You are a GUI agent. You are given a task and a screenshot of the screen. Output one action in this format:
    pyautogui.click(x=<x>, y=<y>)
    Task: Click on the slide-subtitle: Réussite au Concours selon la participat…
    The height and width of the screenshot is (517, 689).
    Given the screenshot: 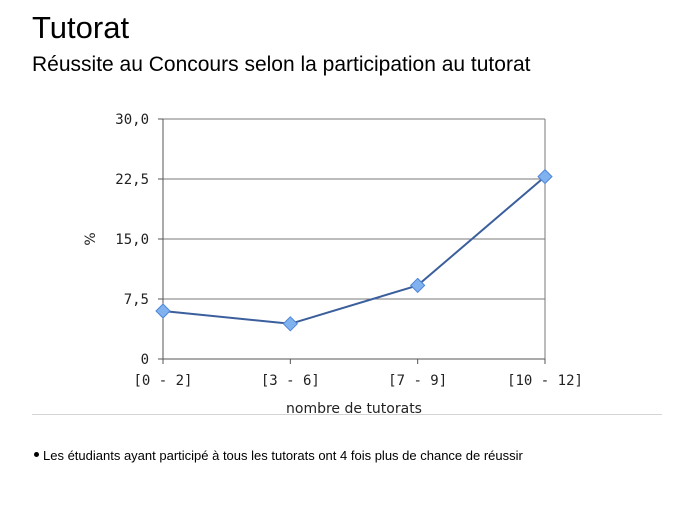 What is the action you would take?
    pyautogui.click(x=281, y=64)
    